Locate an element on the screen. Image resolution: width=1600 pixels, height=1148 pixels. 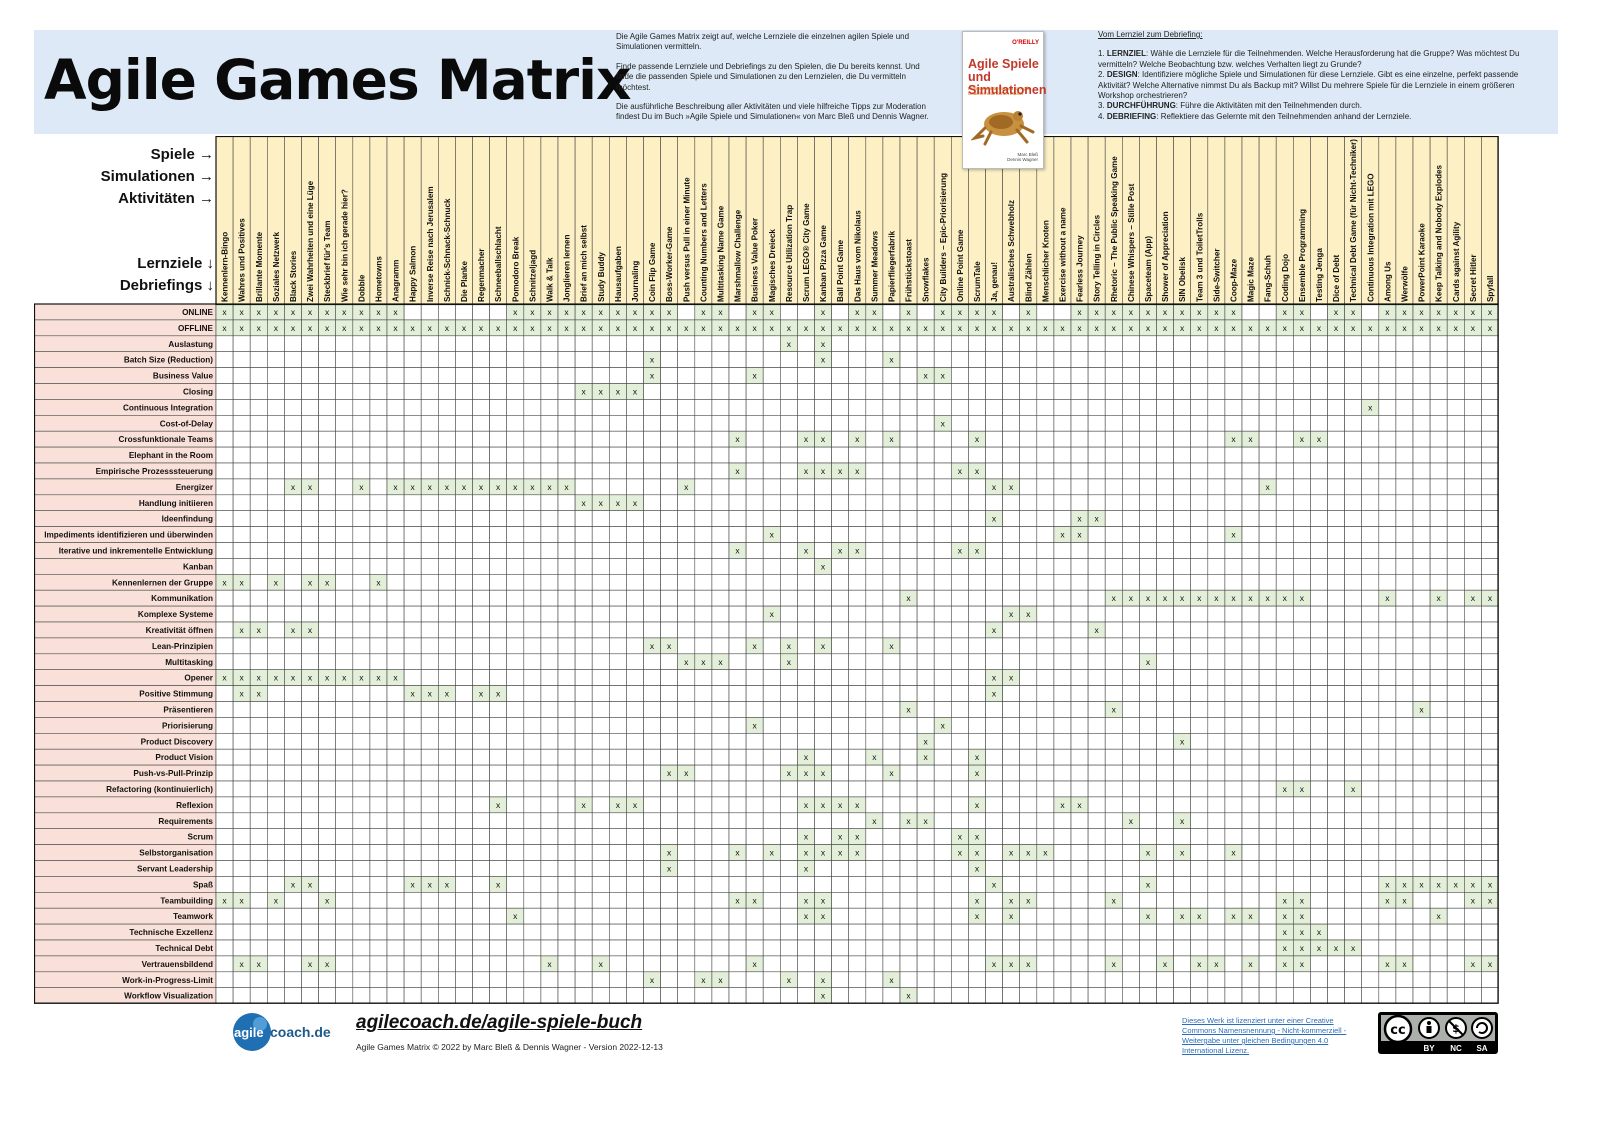
row-header-label: Empirische Prozesssteuerung is located at coordinates (154, 471).